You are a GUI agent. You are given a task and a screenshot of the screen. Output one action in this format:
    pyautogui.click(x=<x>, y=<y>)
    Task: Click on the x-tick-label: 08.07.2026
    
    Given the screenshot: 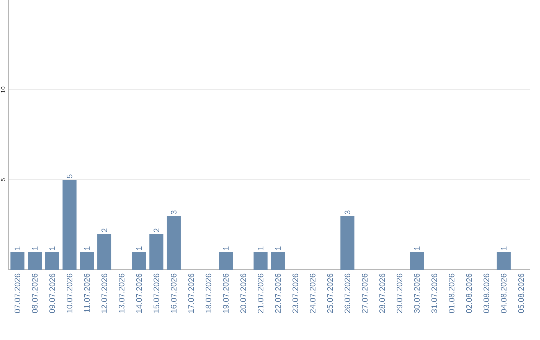 What is the action you would take?
    pyautogui.click(x=35, y=294)
    